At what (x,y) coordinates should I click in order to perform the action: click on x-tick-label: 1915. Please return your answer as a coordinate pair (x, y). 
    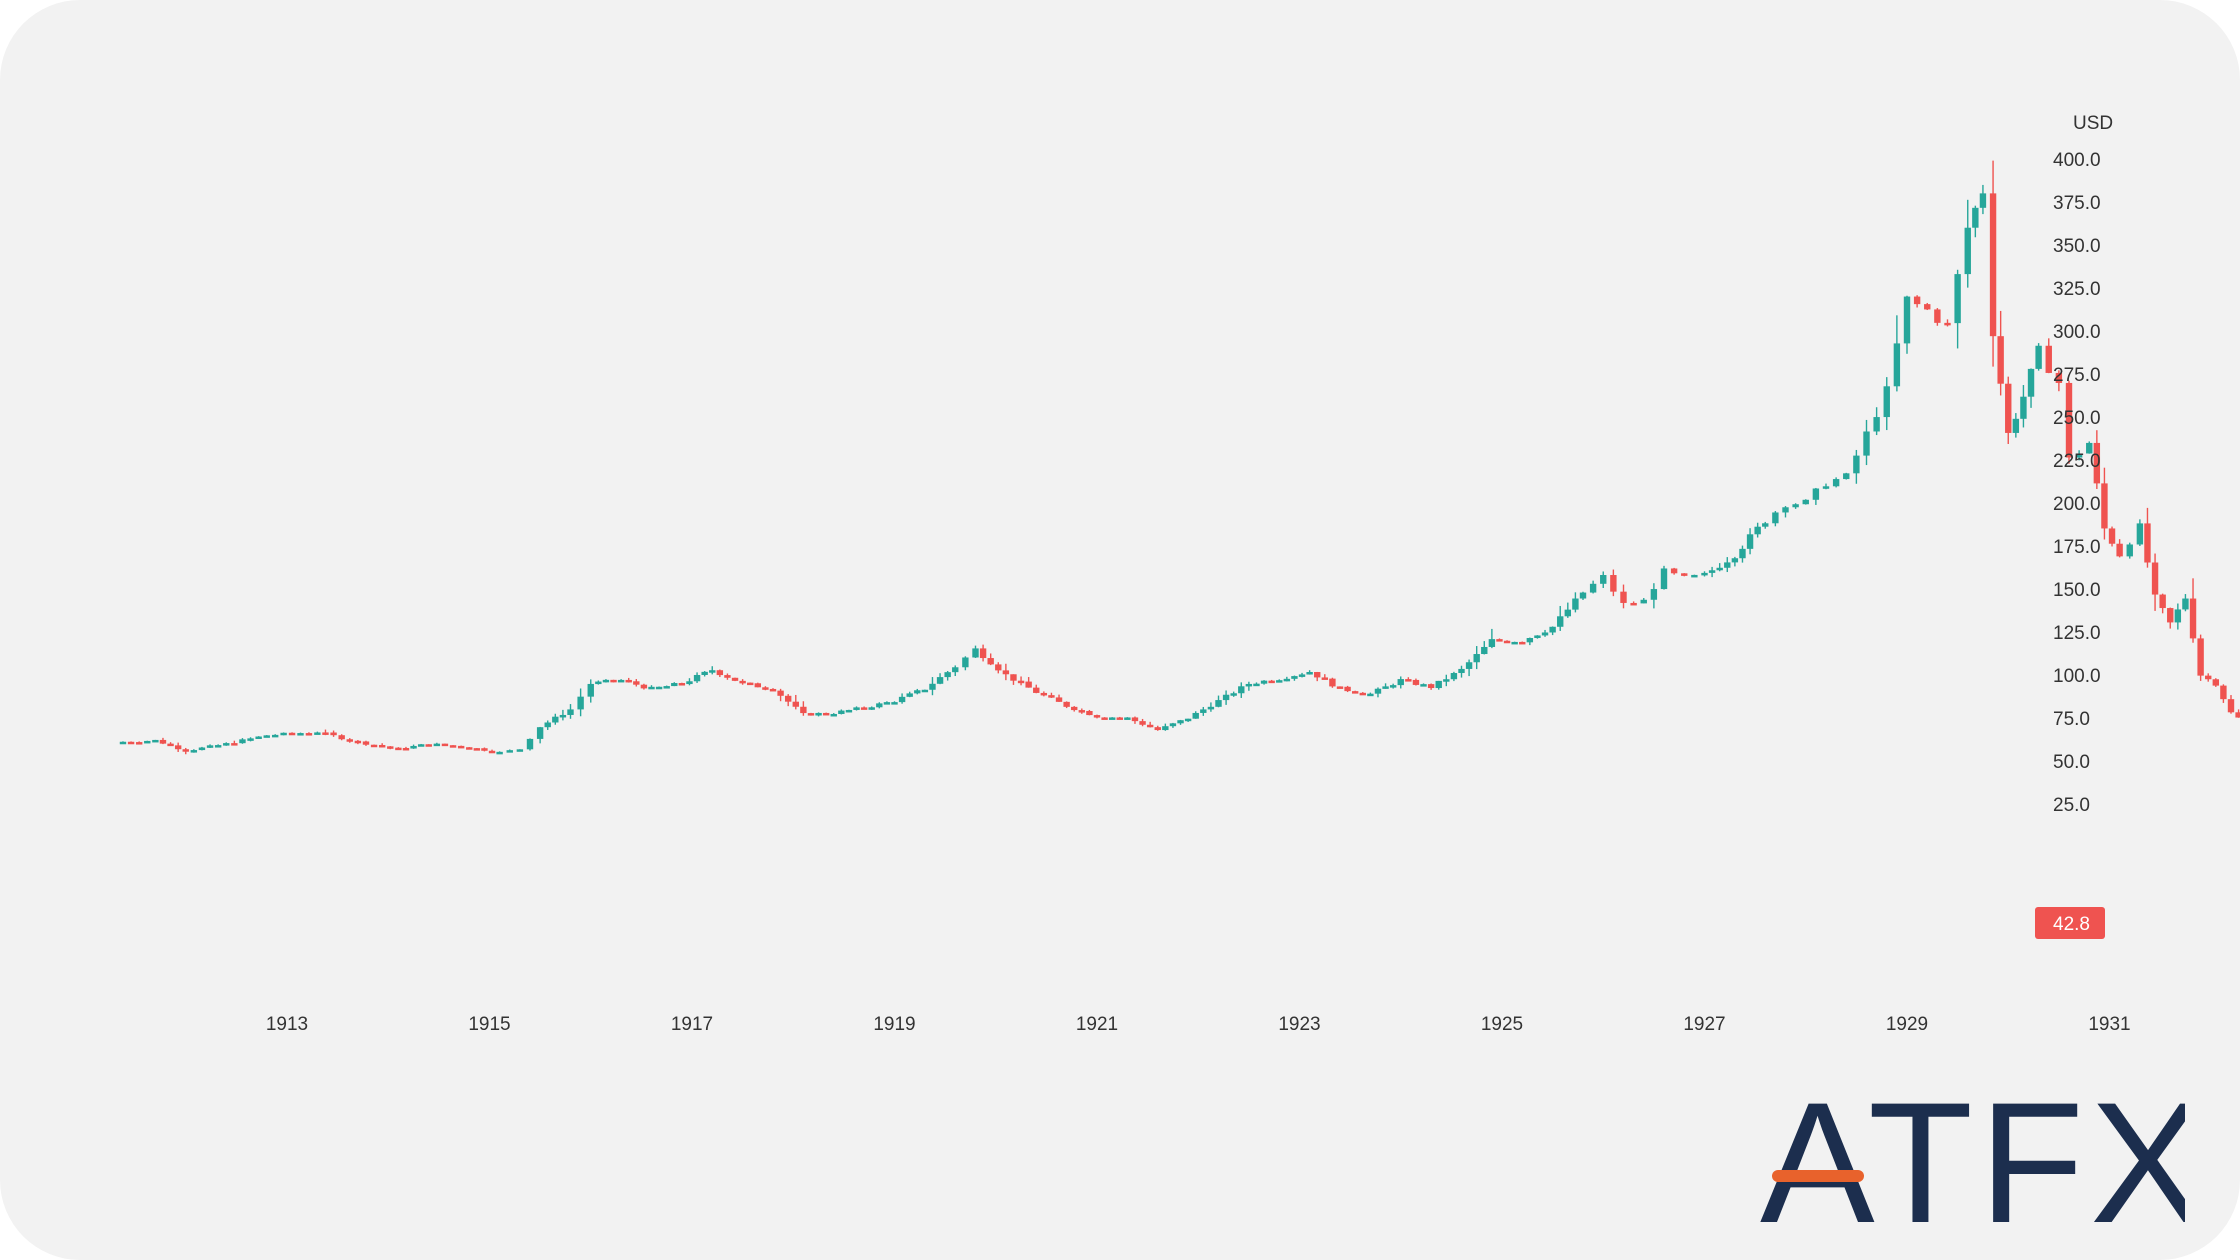
    Looking at the image, I should click on (489, 1024).